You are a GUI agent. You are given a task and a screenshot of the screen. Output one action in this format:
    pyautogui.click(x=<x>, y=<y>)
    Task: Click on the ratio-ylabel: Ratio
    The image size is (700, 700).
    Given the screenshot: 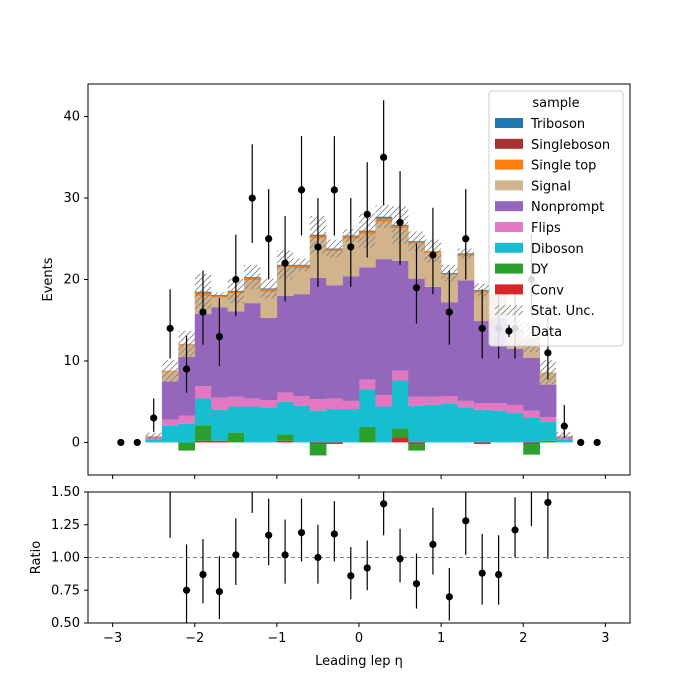 What is the action you would take?
    pyautogui.click(x=36, y=557)
    